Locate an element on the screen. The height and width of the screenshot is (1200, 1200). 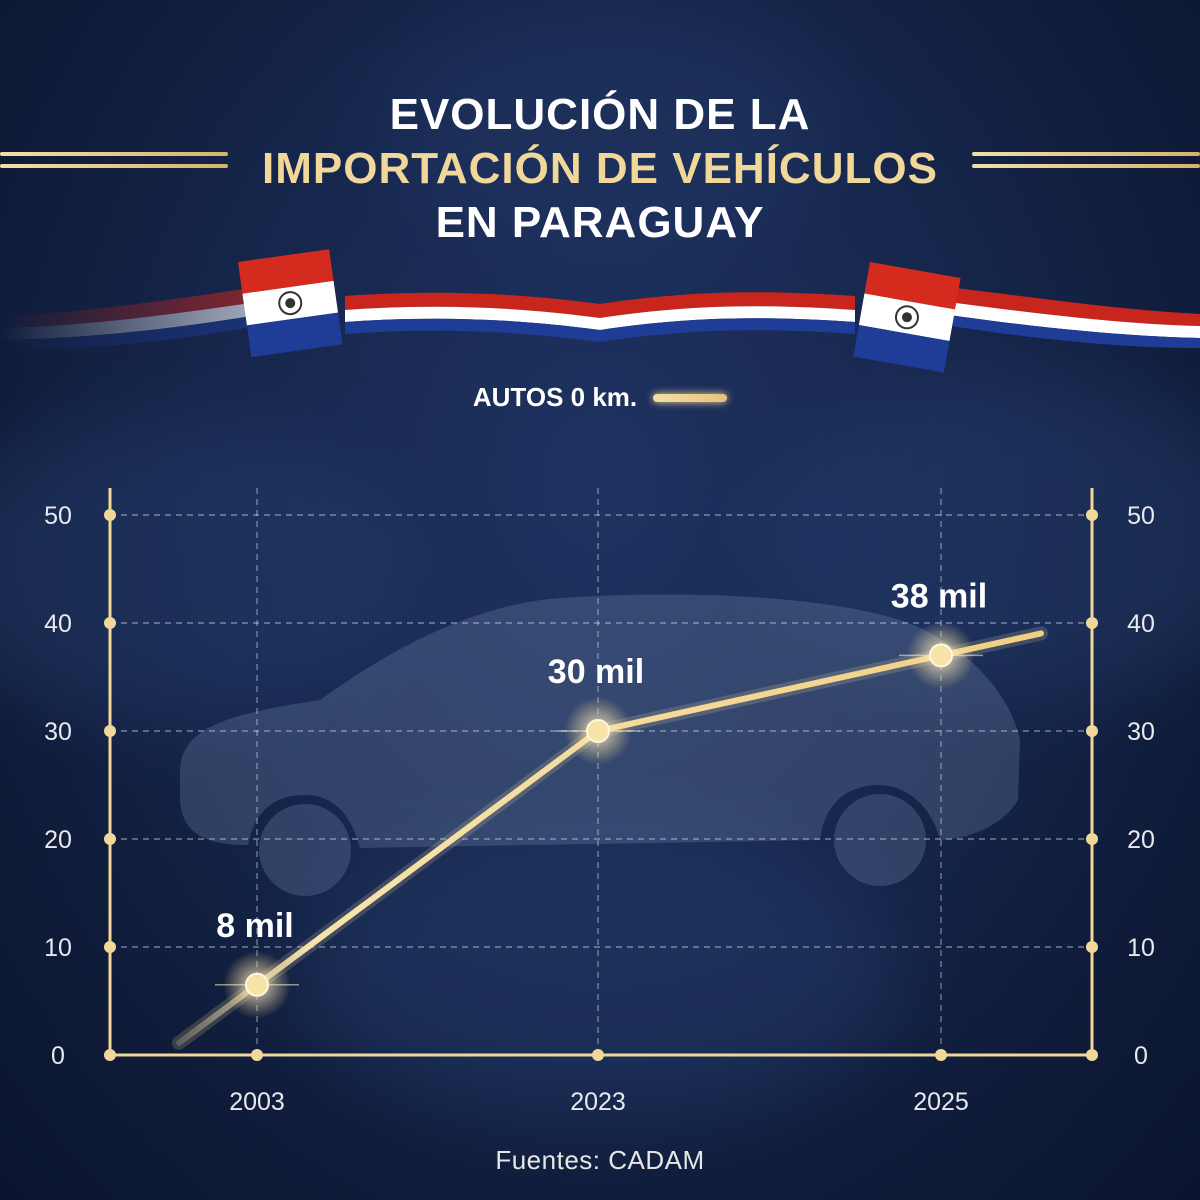
y-tick-label-left: 50 is located at coordinates (58, 516).